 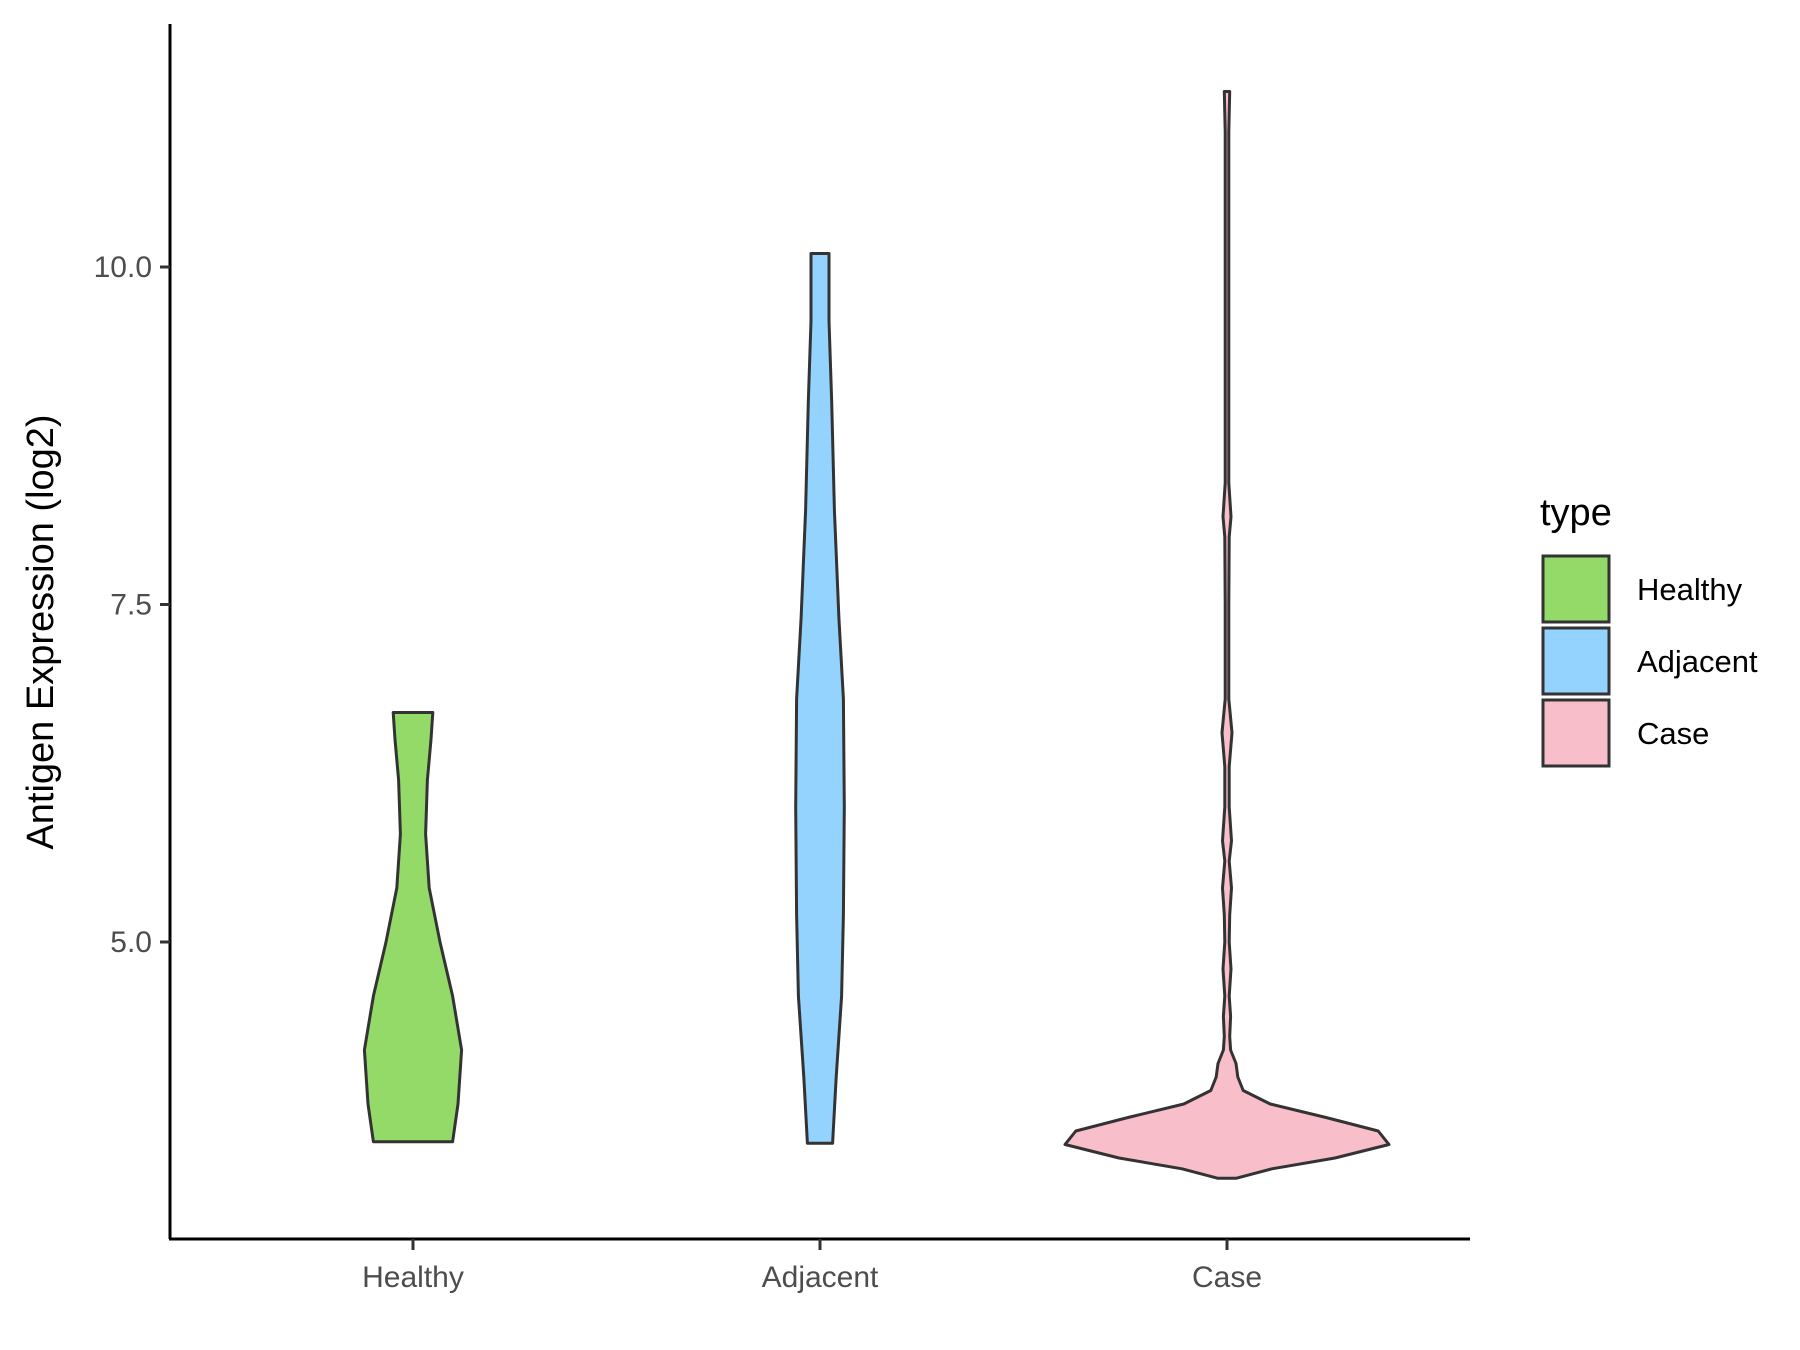 I want to click on x-ticks-layer: Healthy Adjacent Case, so click(x=812, y=1266).